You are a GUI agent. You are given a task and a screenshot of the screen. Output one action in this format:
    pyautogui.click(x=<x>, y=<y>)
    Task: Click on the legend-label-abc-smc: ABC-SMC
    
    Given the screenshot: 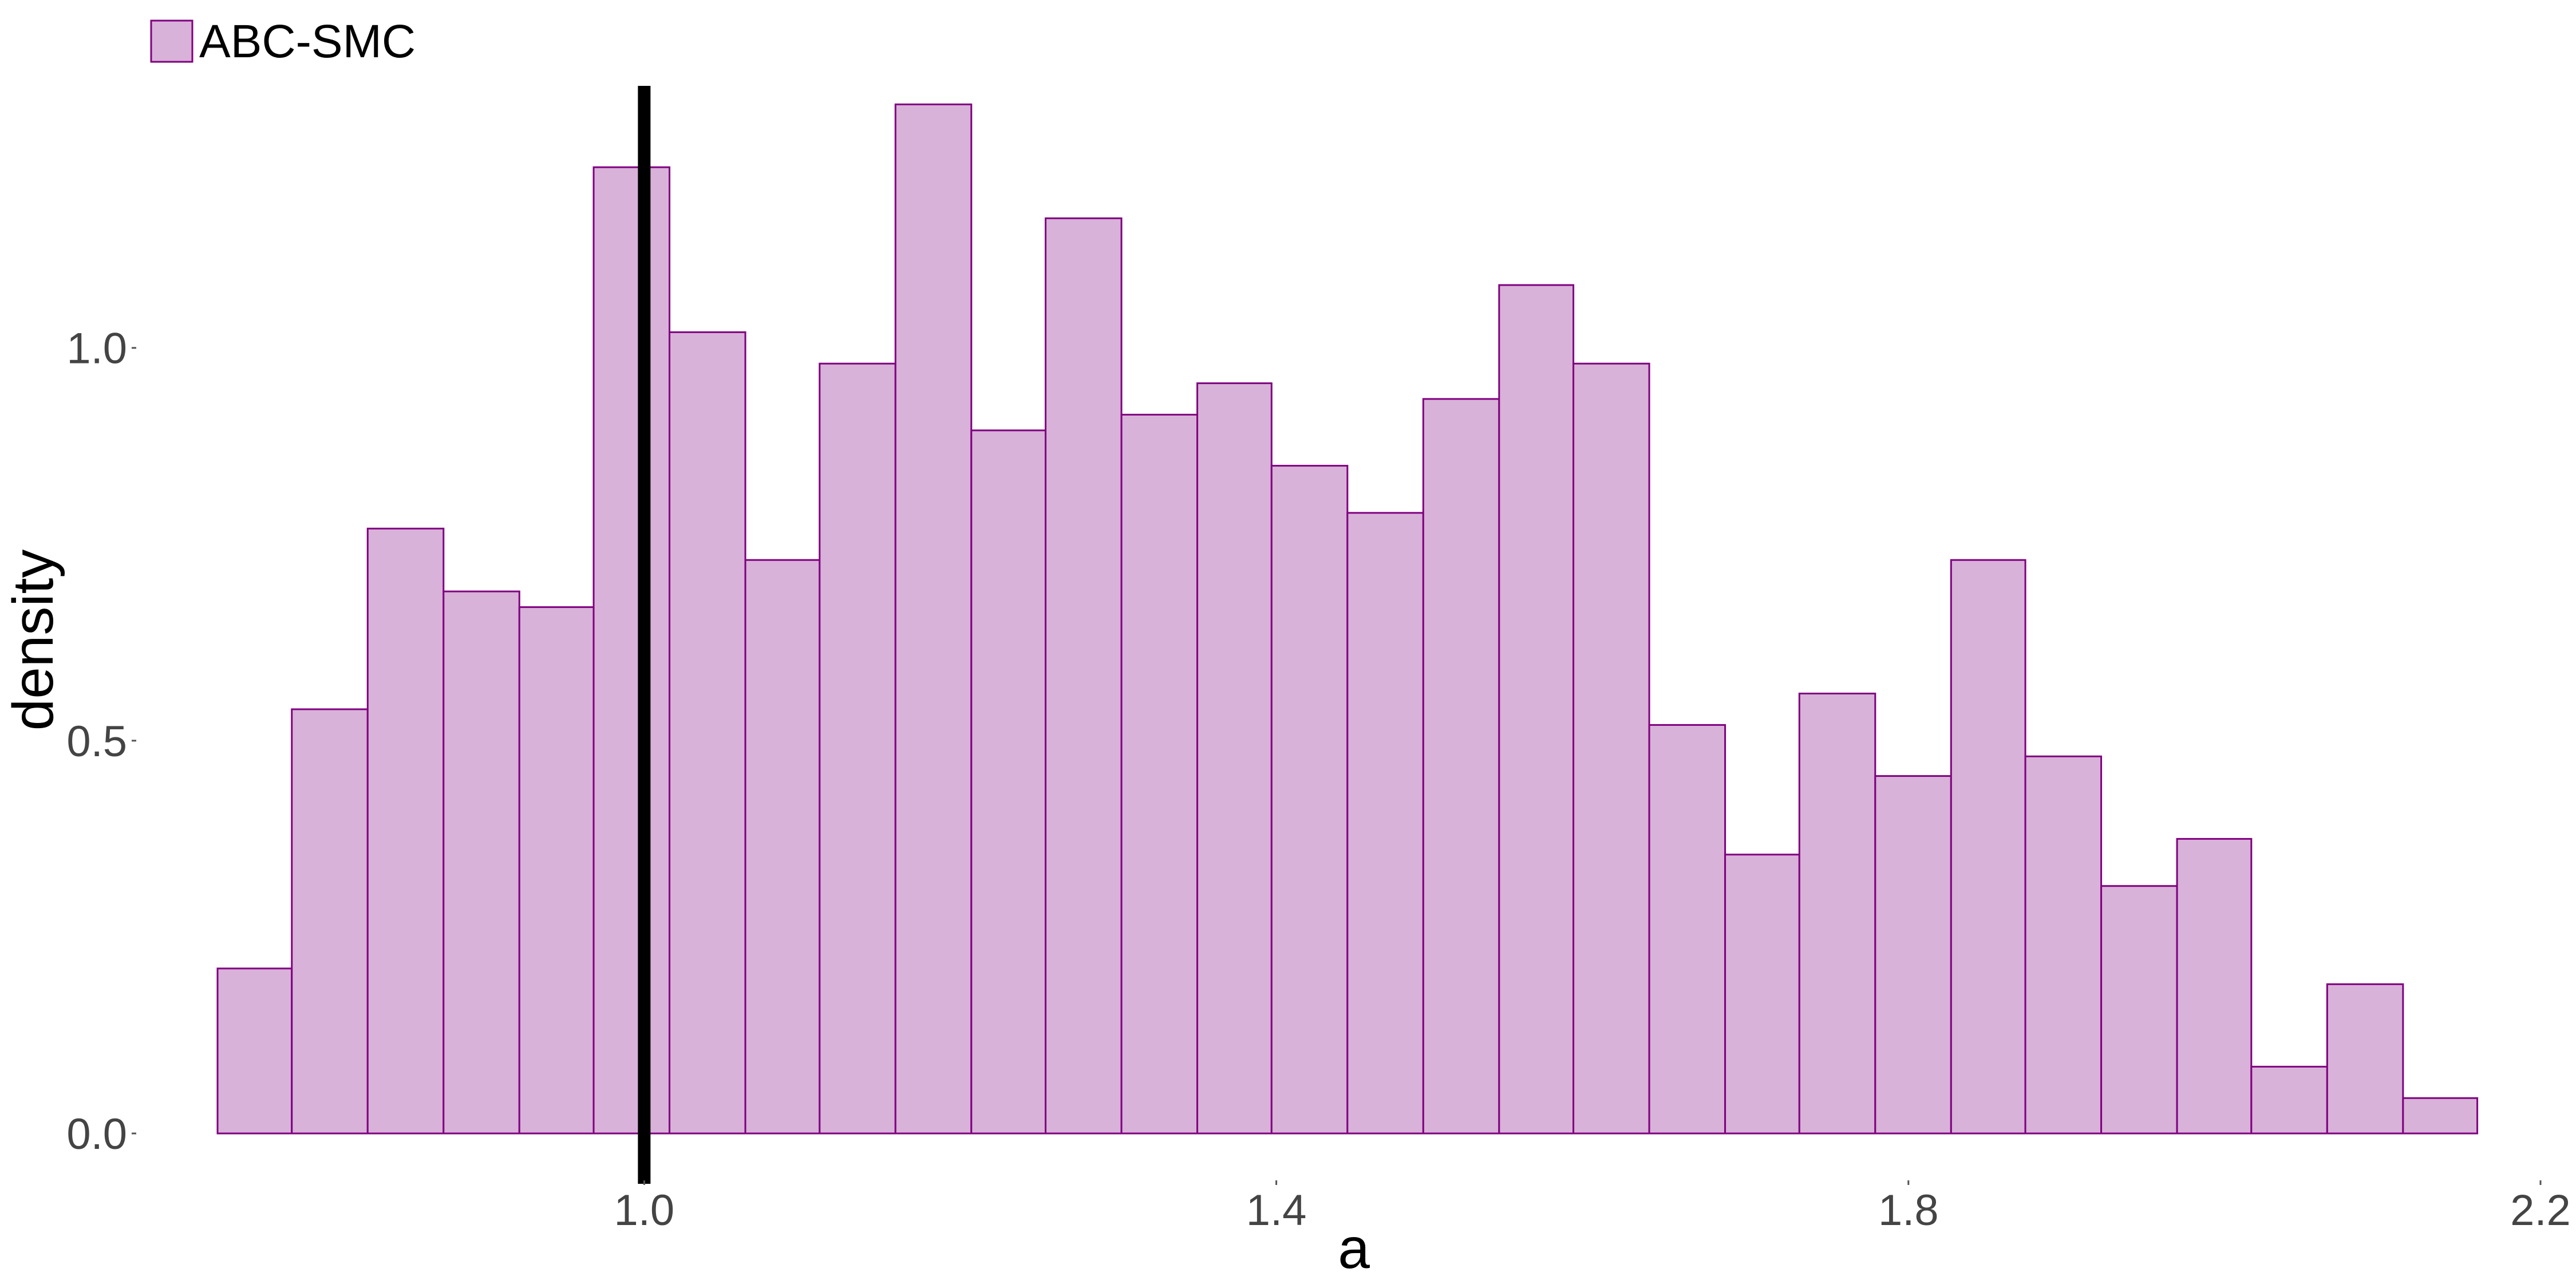 What is the action you would take?
    pyautogui.click(x=307, y=41)
    